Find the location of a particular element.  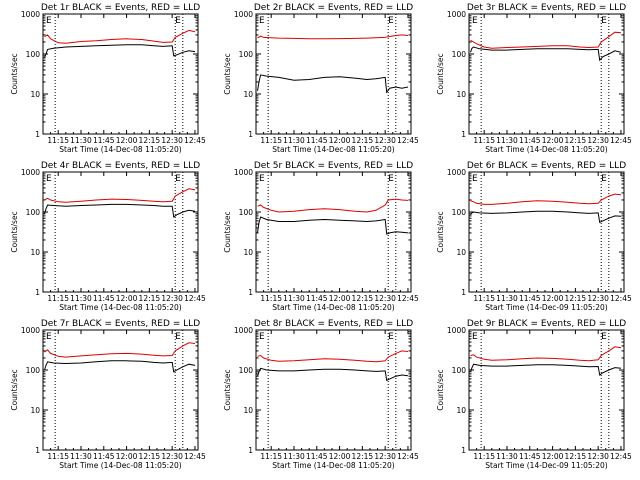

panel-title: Det 3r BLACK = Events, RED = LLD is located at coordinates (546, 8).